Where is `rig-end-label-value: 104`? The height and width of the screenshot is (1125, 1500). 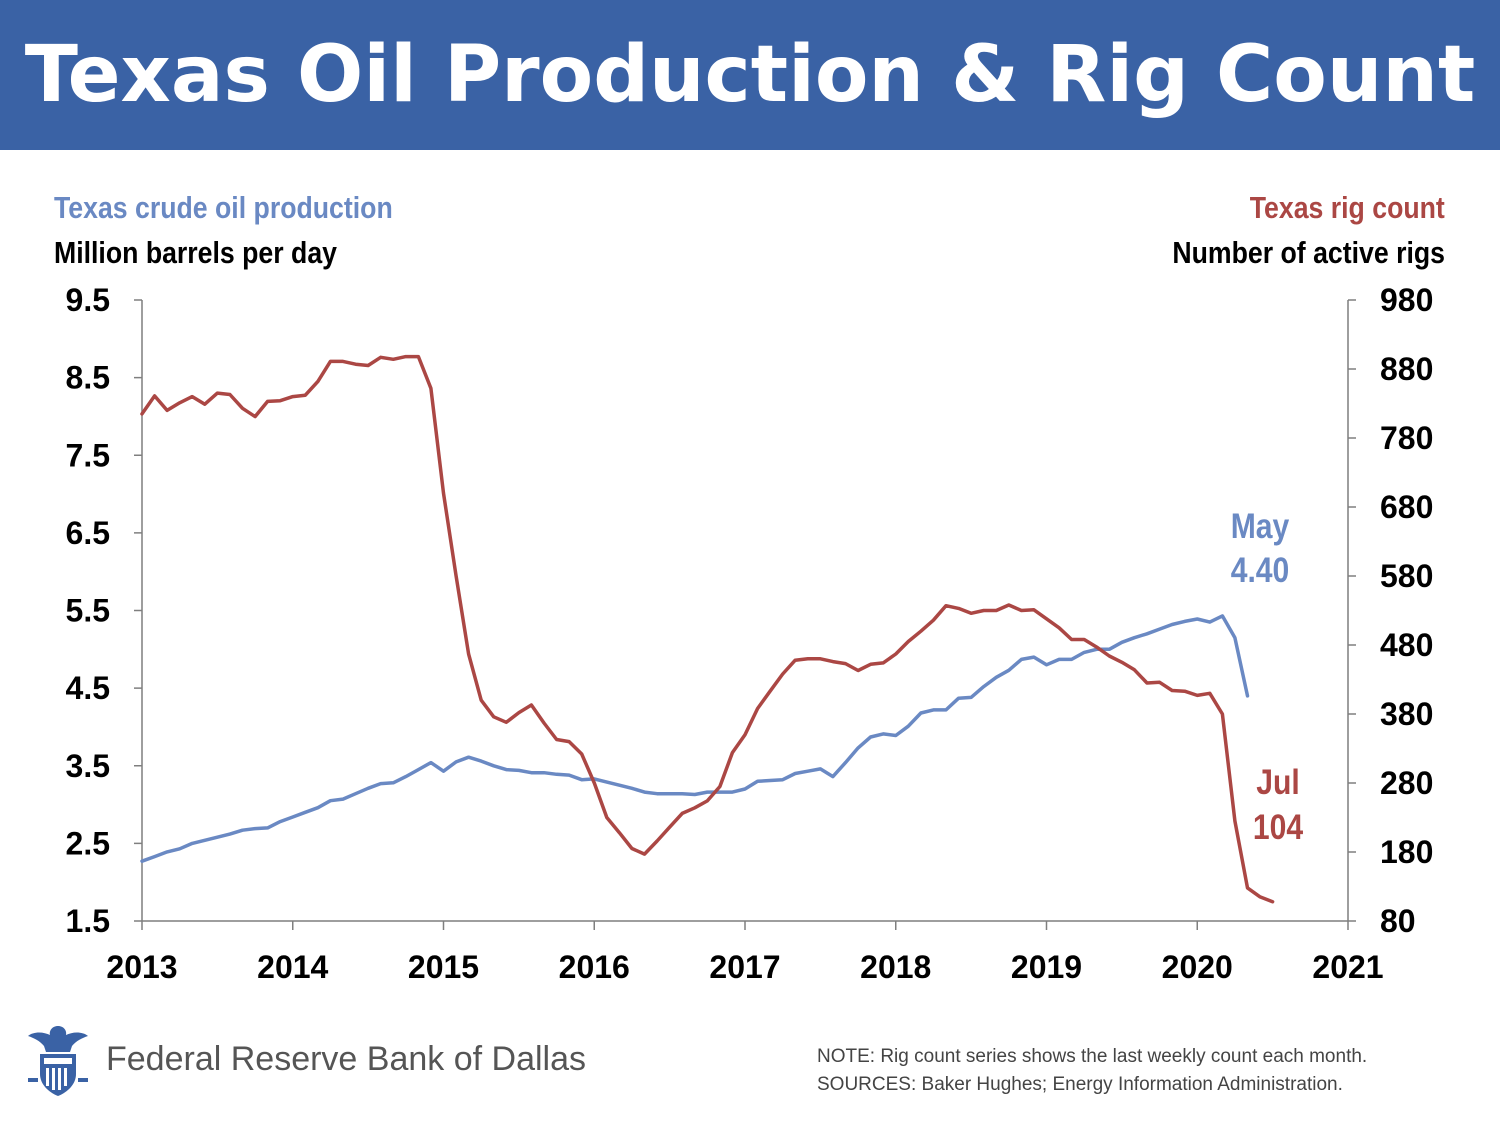 rig-end-label-value: 104 is located at coordinates (1278, 827).